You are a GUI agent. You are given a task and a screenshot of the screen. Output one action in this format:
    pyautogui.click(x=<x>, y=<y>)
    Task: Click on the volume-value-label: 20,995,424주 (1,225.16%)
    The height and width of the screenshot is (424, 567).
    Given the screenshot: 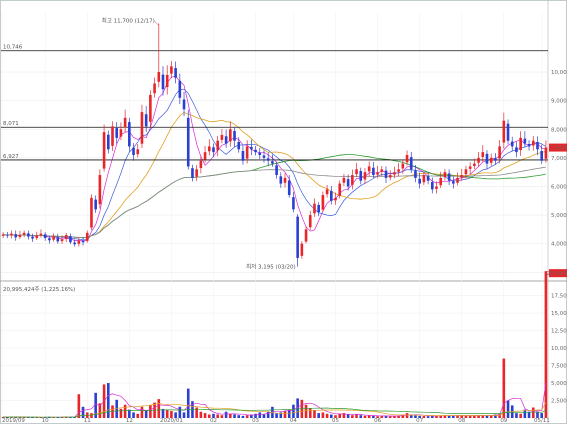 What is the action you would take?
    pyautogui.click(x=39, y=289)
    